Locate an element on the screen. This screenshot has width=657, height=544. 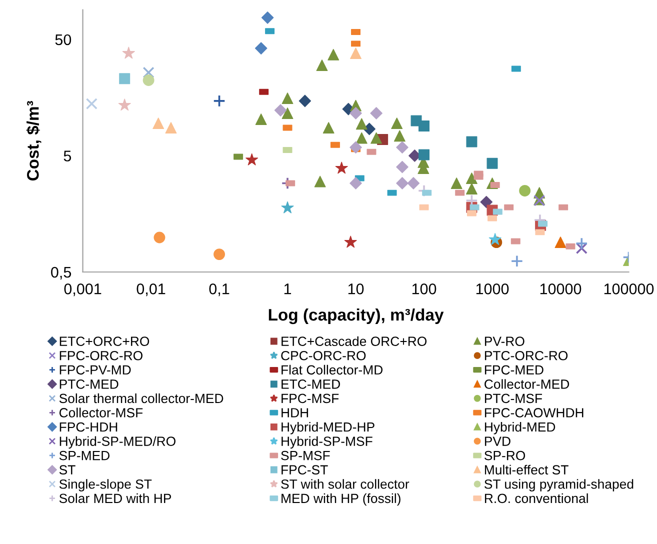
legend-label: Hybrid-MED-HP is located at coordinates (328, 428).